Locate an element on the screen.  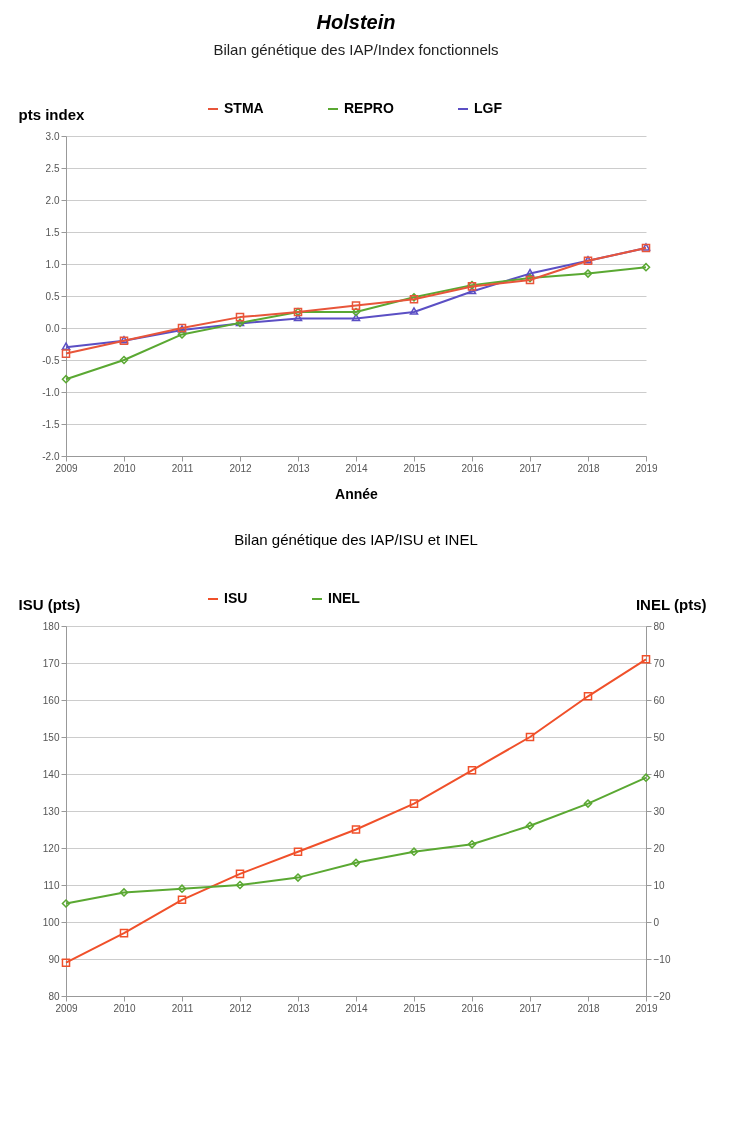
y-tick-label: 140 is located at coordinates (51, 774).